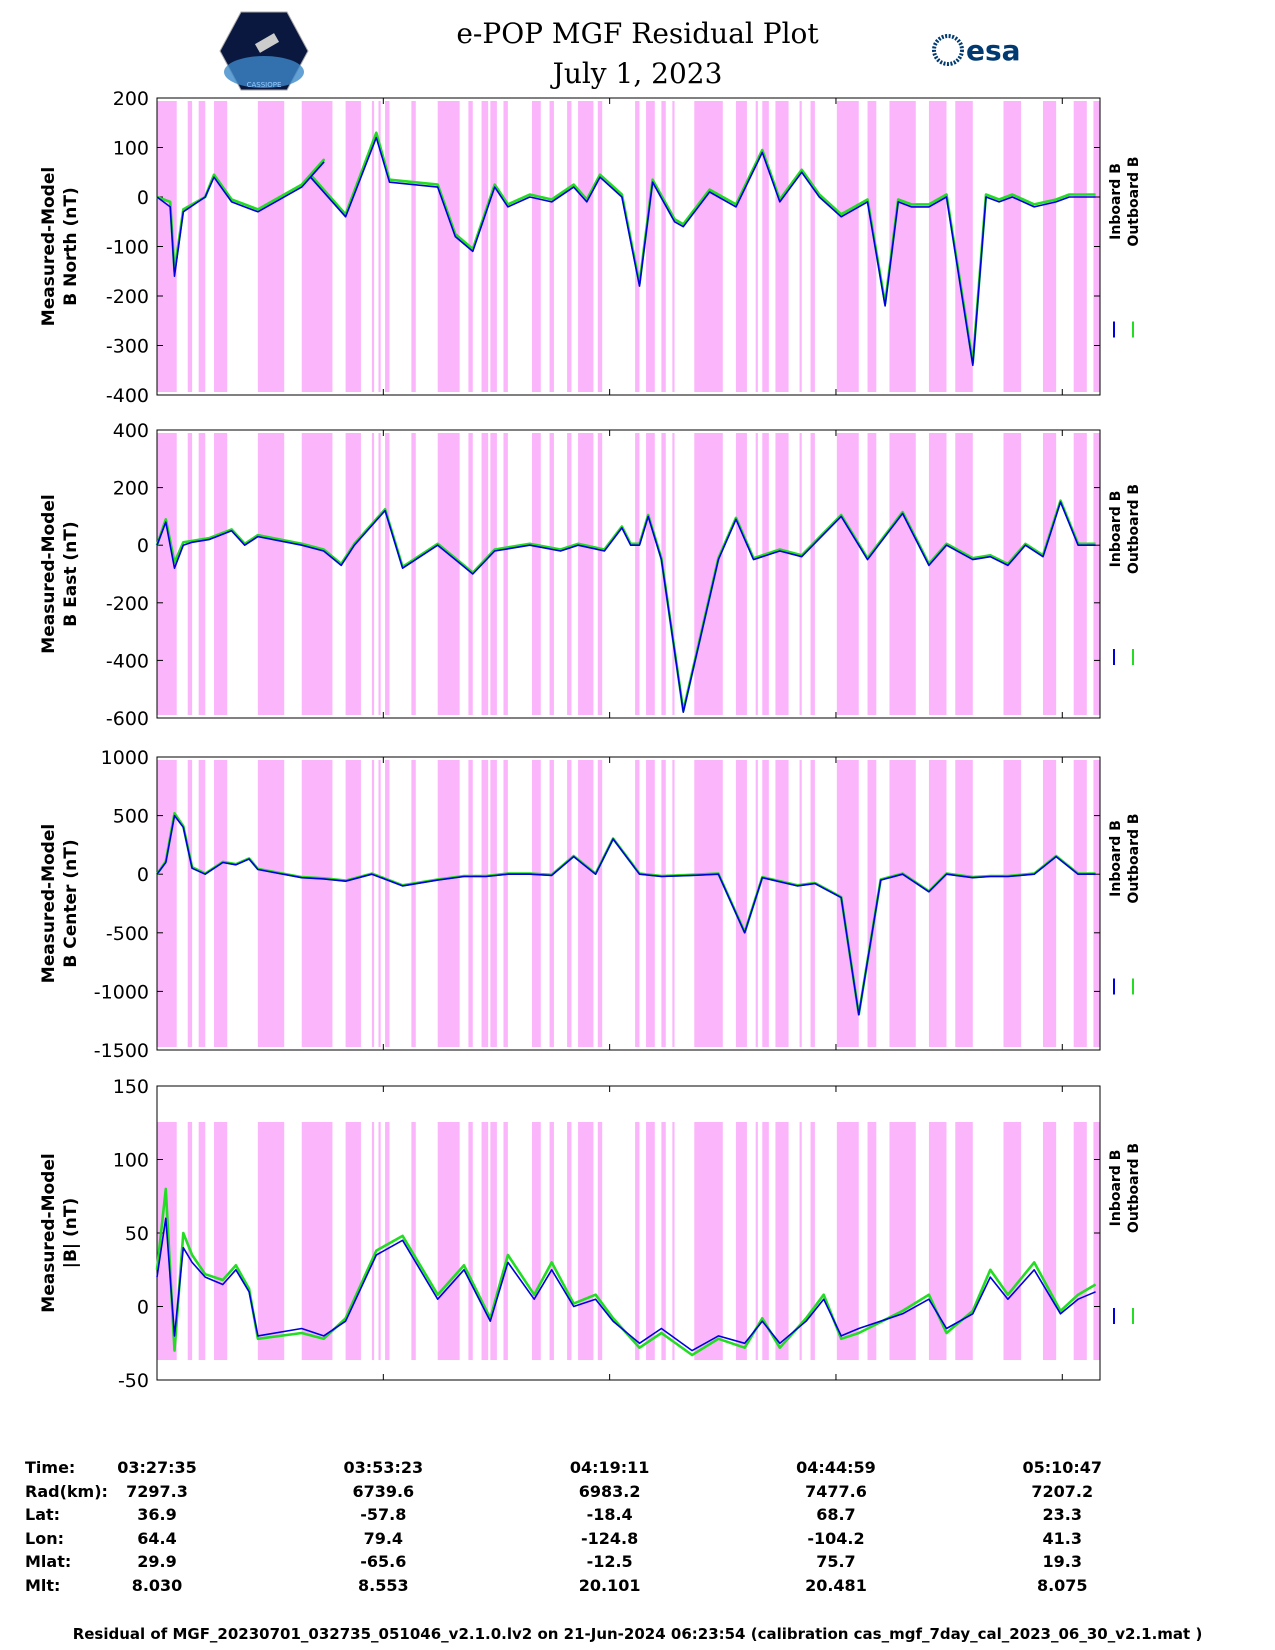  Describe the element at coordinates (49, 246) in the screenshot. I see `y-axis-label: Measured-Model` at that location.